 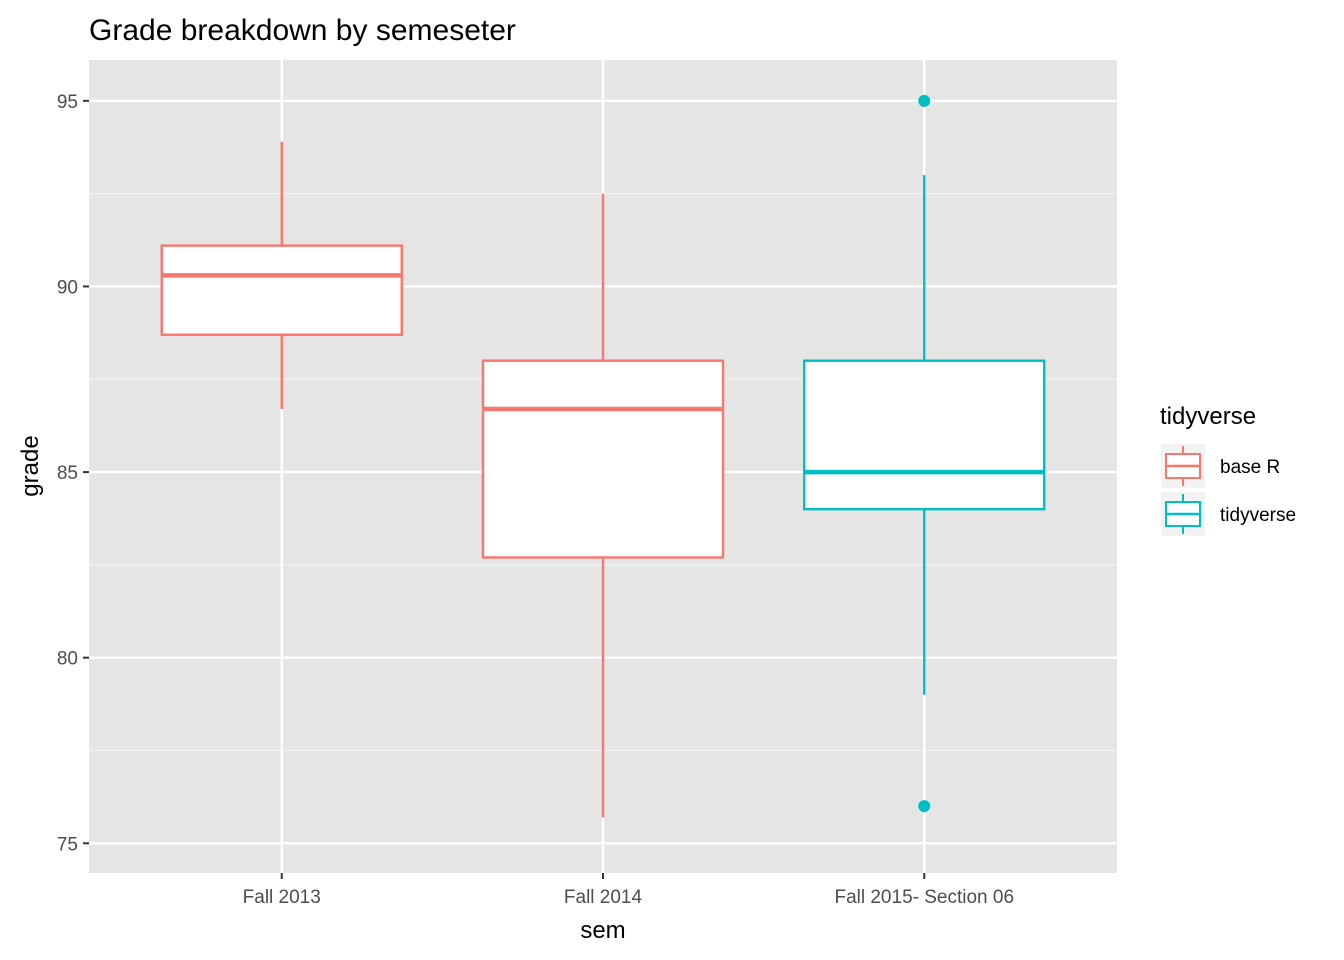 I want to click on chart-title: Grade breakdown by semeseter, so click(x=302, y=30).